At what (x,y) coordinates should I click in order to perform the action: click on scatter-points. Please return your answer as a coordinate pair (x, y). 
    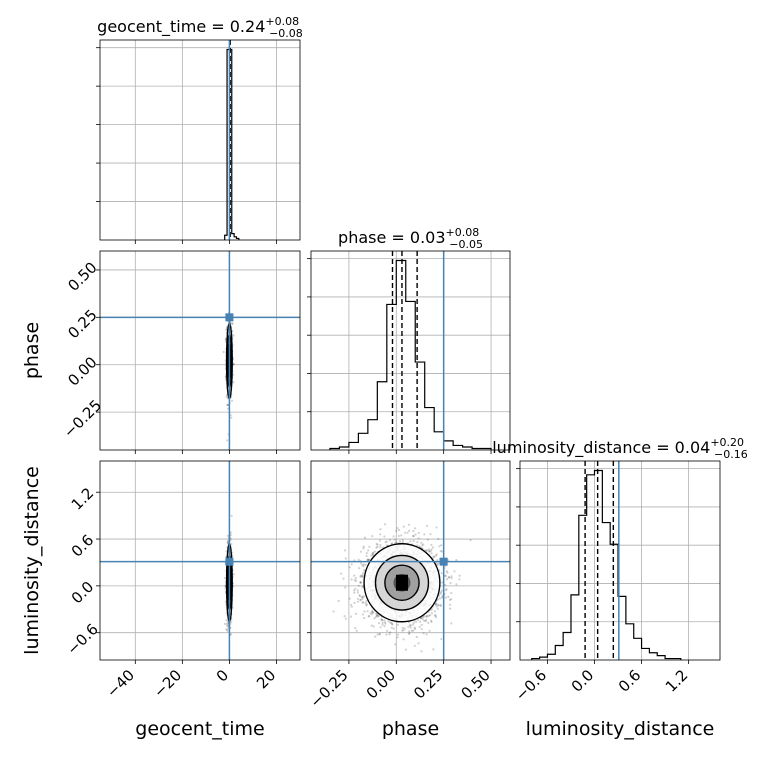
    Looking at the image, I should click on (402, 588).